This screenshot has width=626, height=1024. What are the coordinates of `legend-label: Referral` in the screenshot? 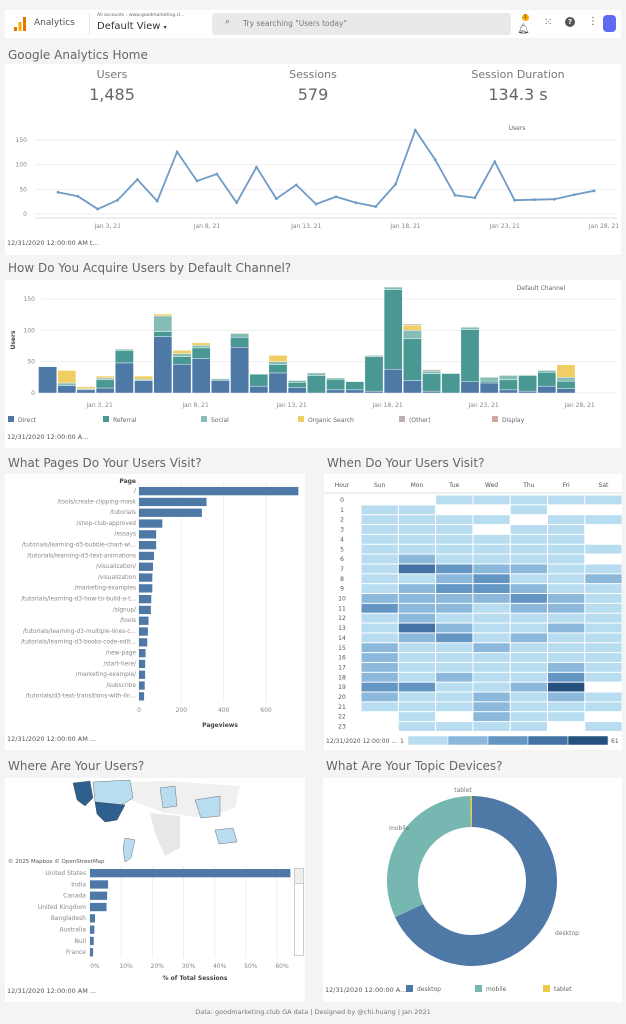 It's located at (125, 420).